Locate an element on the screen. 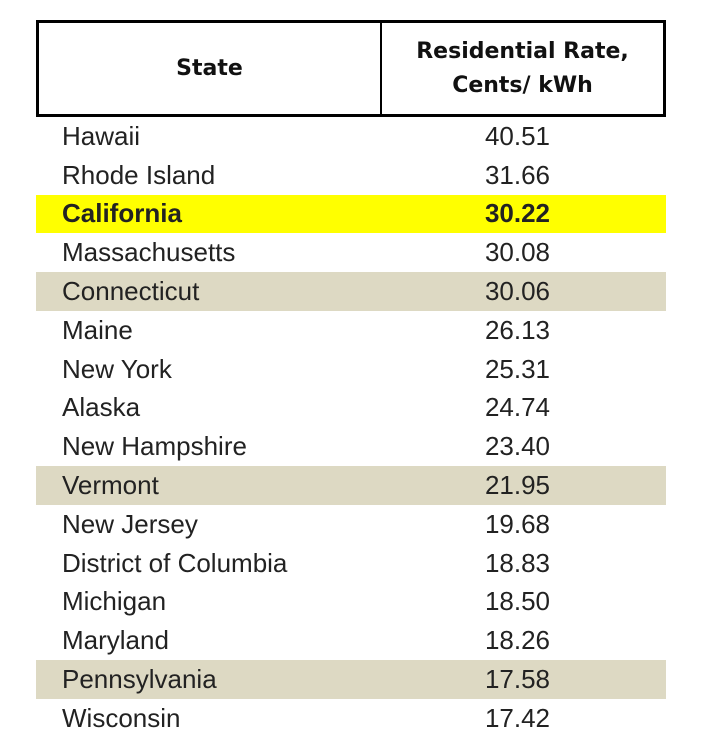  table-row: Connecticut 30.06 is located at coordinates (351, 291).